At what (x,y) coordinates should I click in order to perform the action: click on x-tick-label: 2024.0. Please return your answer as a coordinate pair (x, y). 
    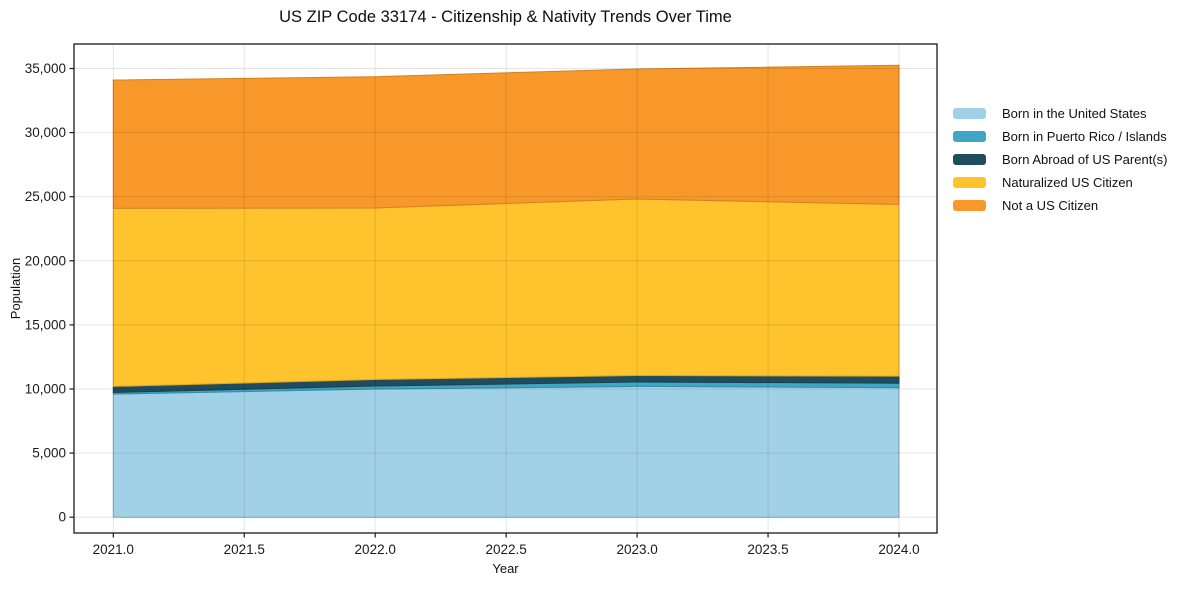
    Looking at the image, I should click on (898, 549).